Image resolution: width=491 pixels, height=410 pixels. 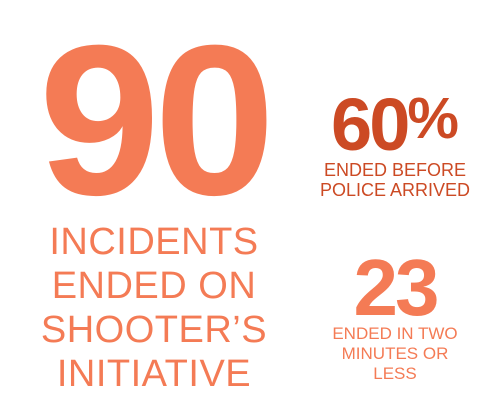 I want to click on quick-caption-line: ENDED IN TWO, so click(x=395, y=333).